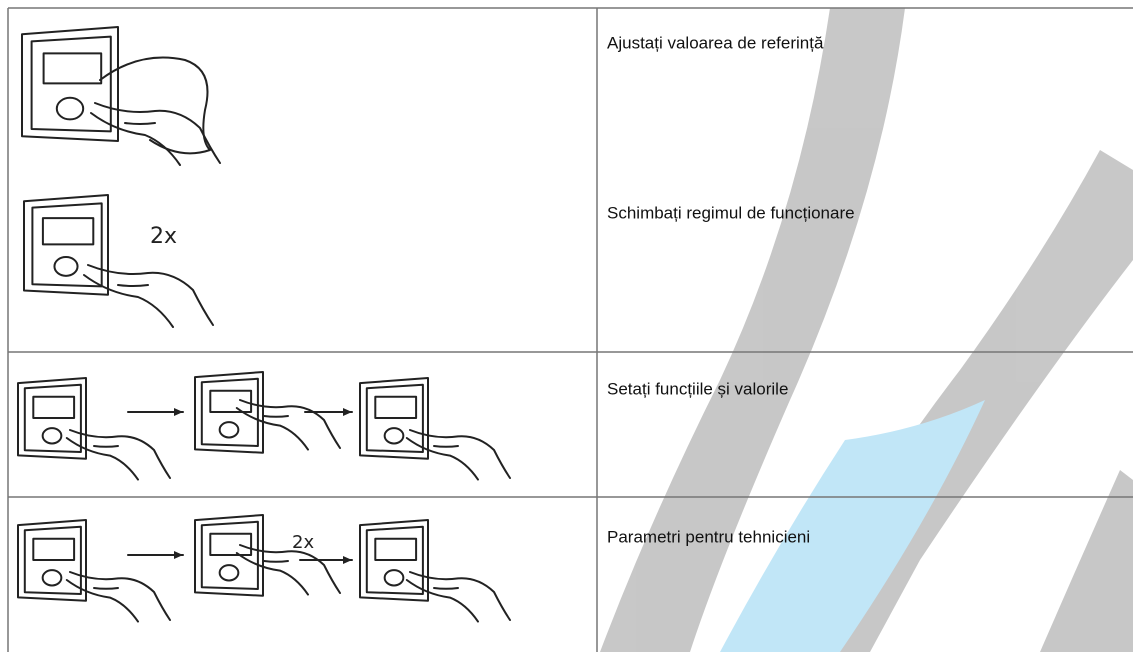  I want to click on instruction-text: Ajustați valoarea de referință, so click(715, 42).